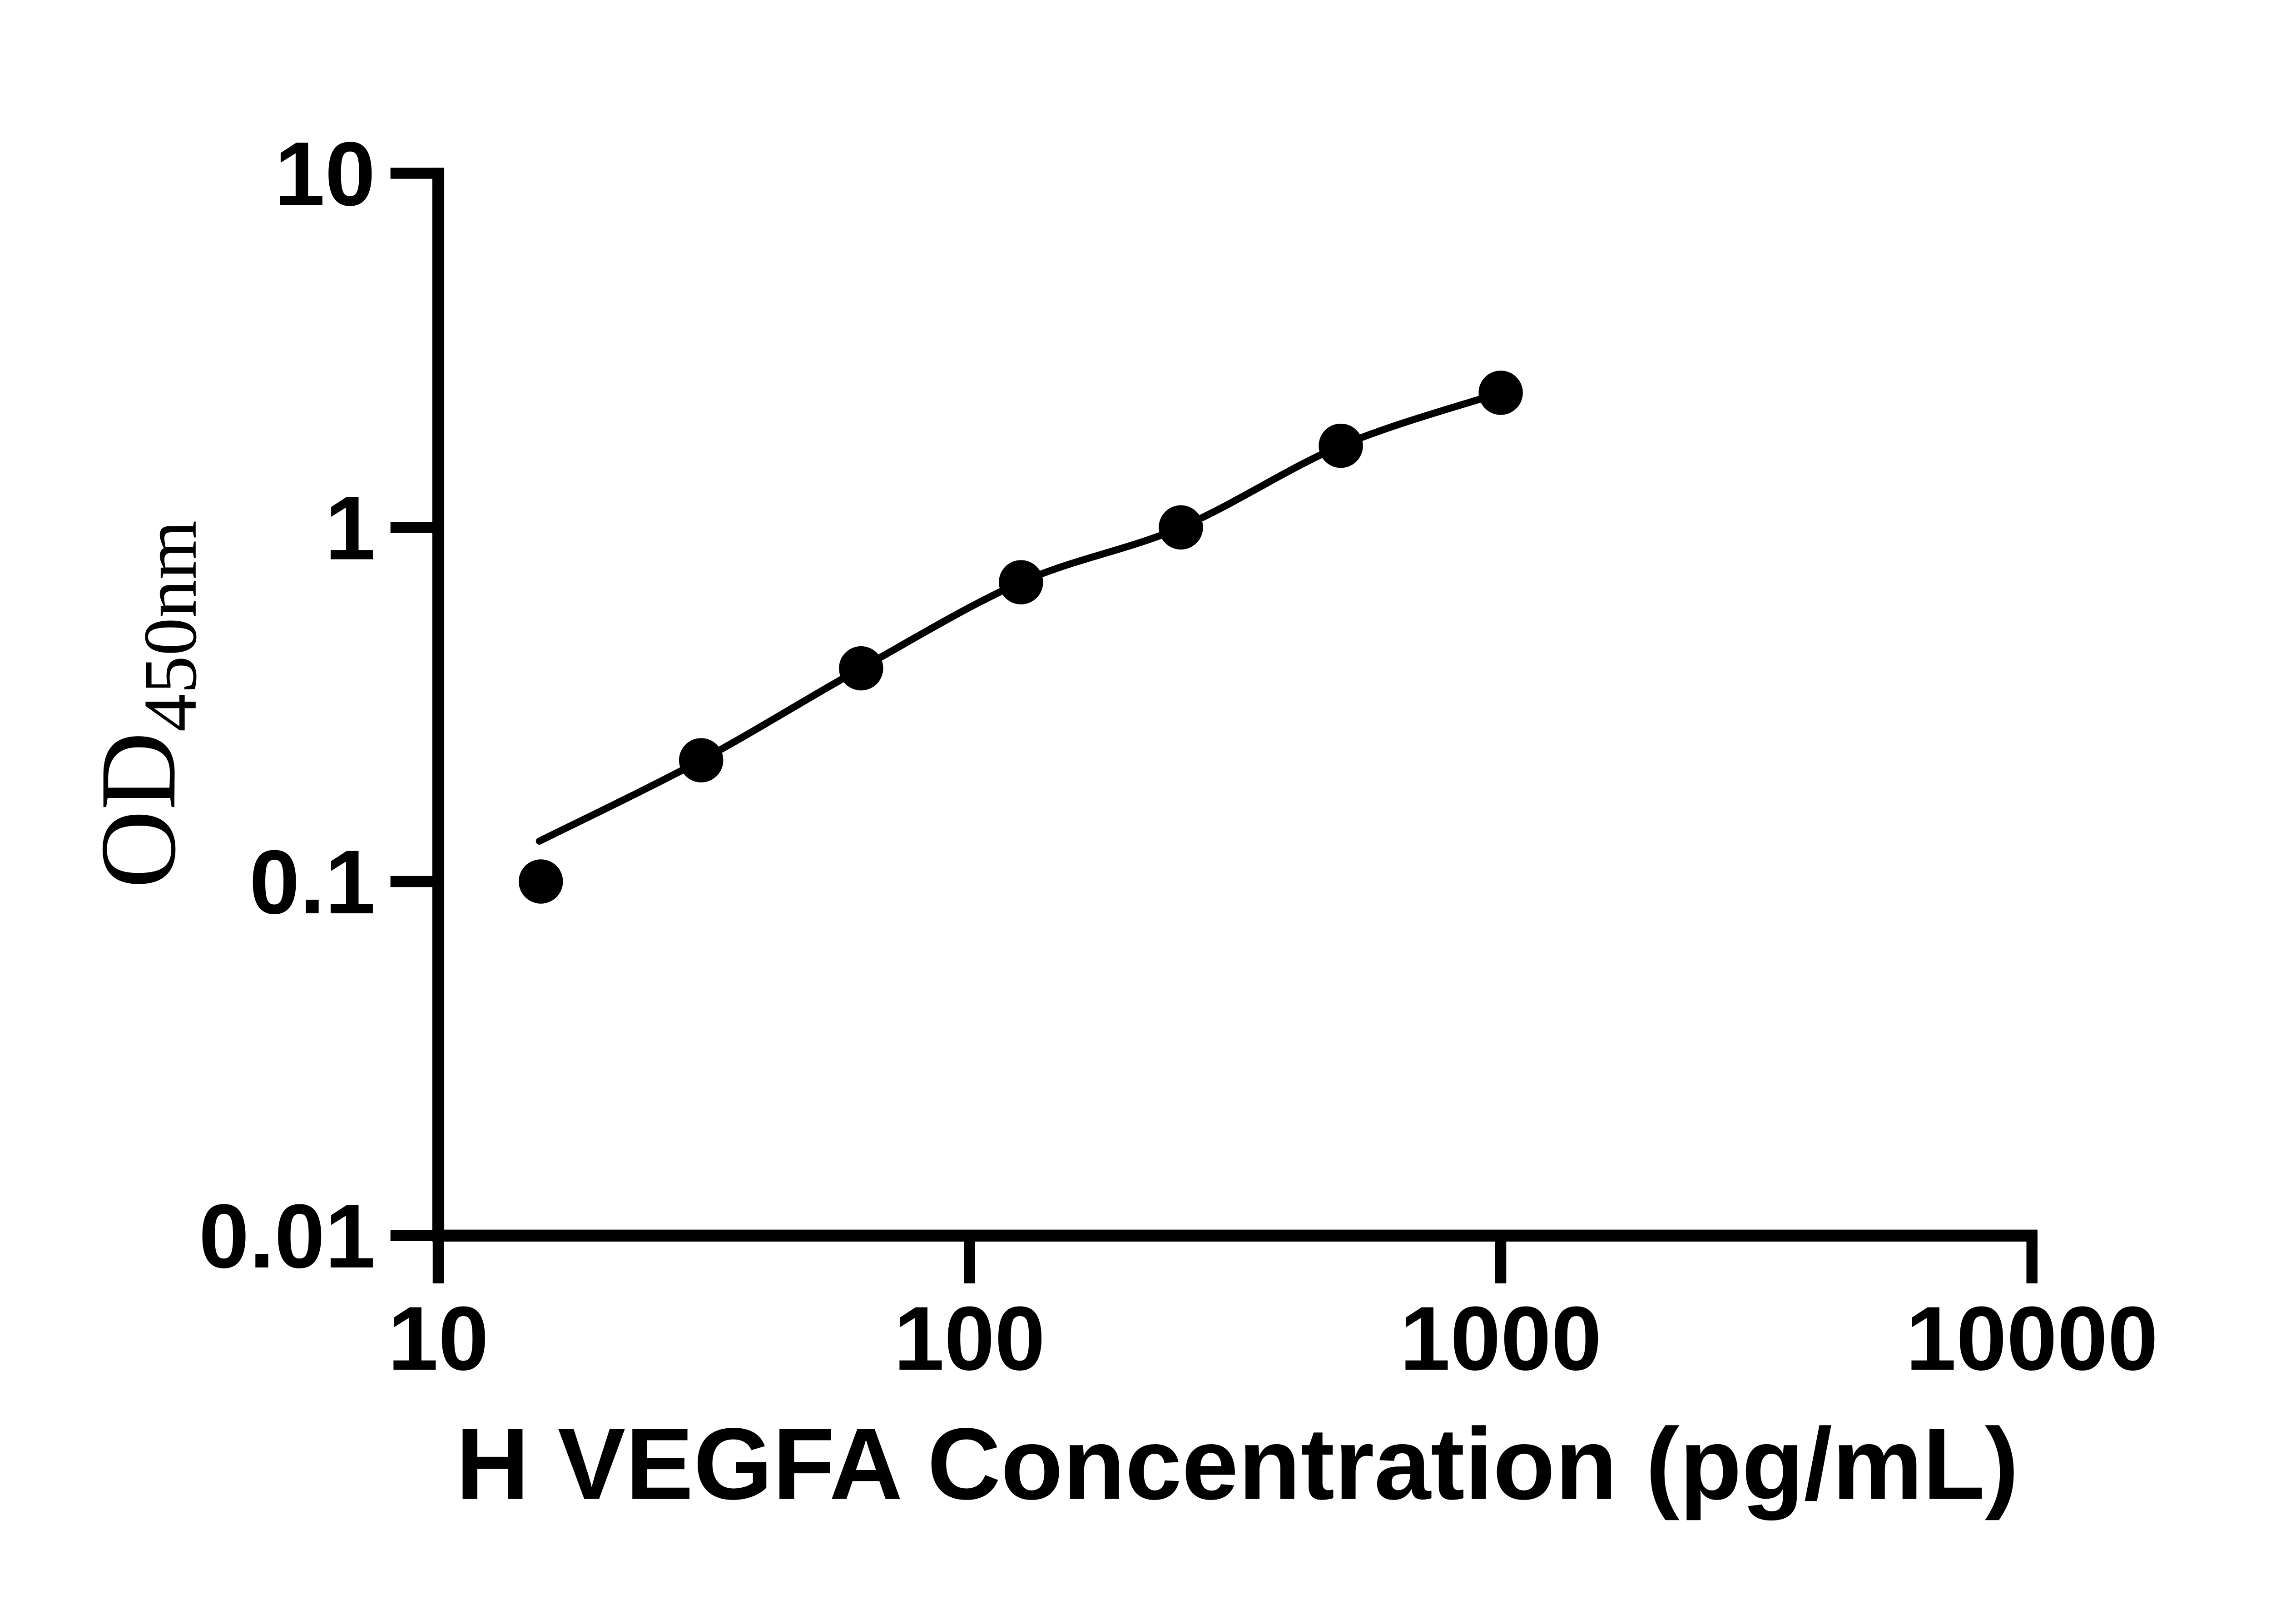 Image resolution: width=2271 pixels, height=1624 pixels. I want to click on x-axis-ticks, so click(1235, 1259).